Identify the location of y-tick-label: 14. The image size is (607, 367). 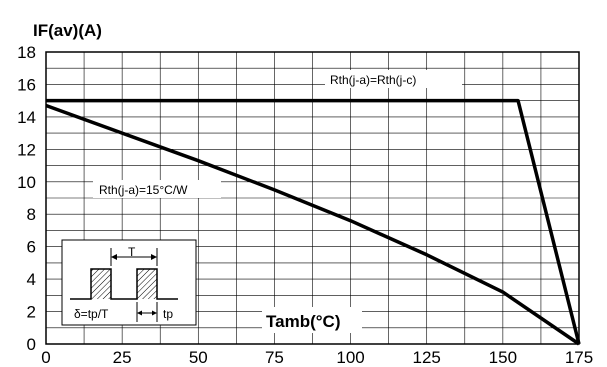
(26, 117).